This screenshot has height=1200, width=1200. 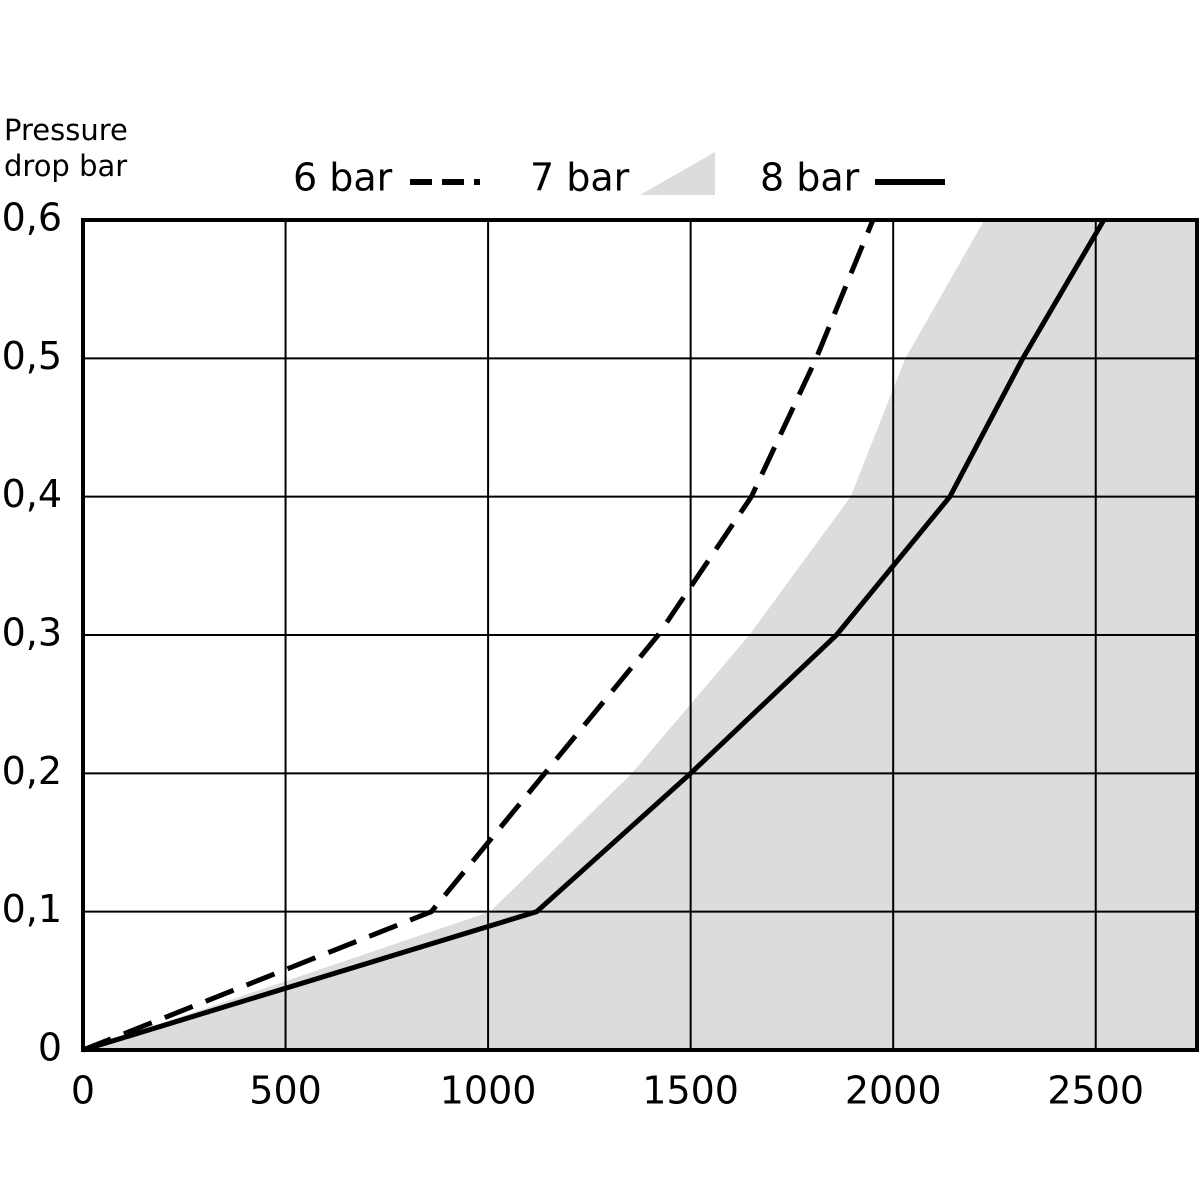 I want to click on y-tick-label: 0,5, so click(x=32, y=356).